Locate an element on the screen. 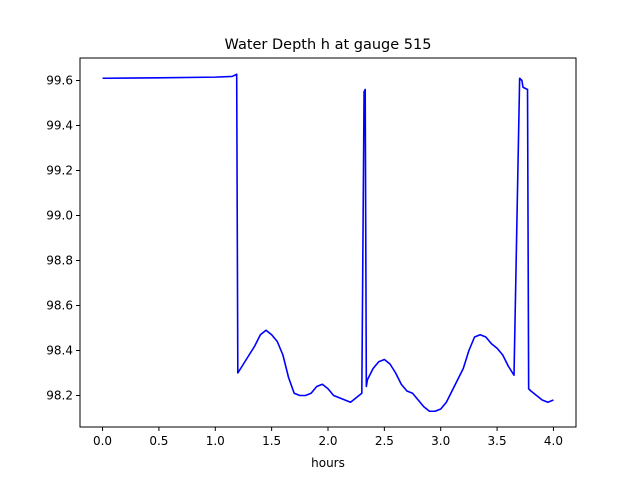 The image size is (640, 480). chart-title: Water Depth h at gauge 515 is located at coordinates (328, 45).